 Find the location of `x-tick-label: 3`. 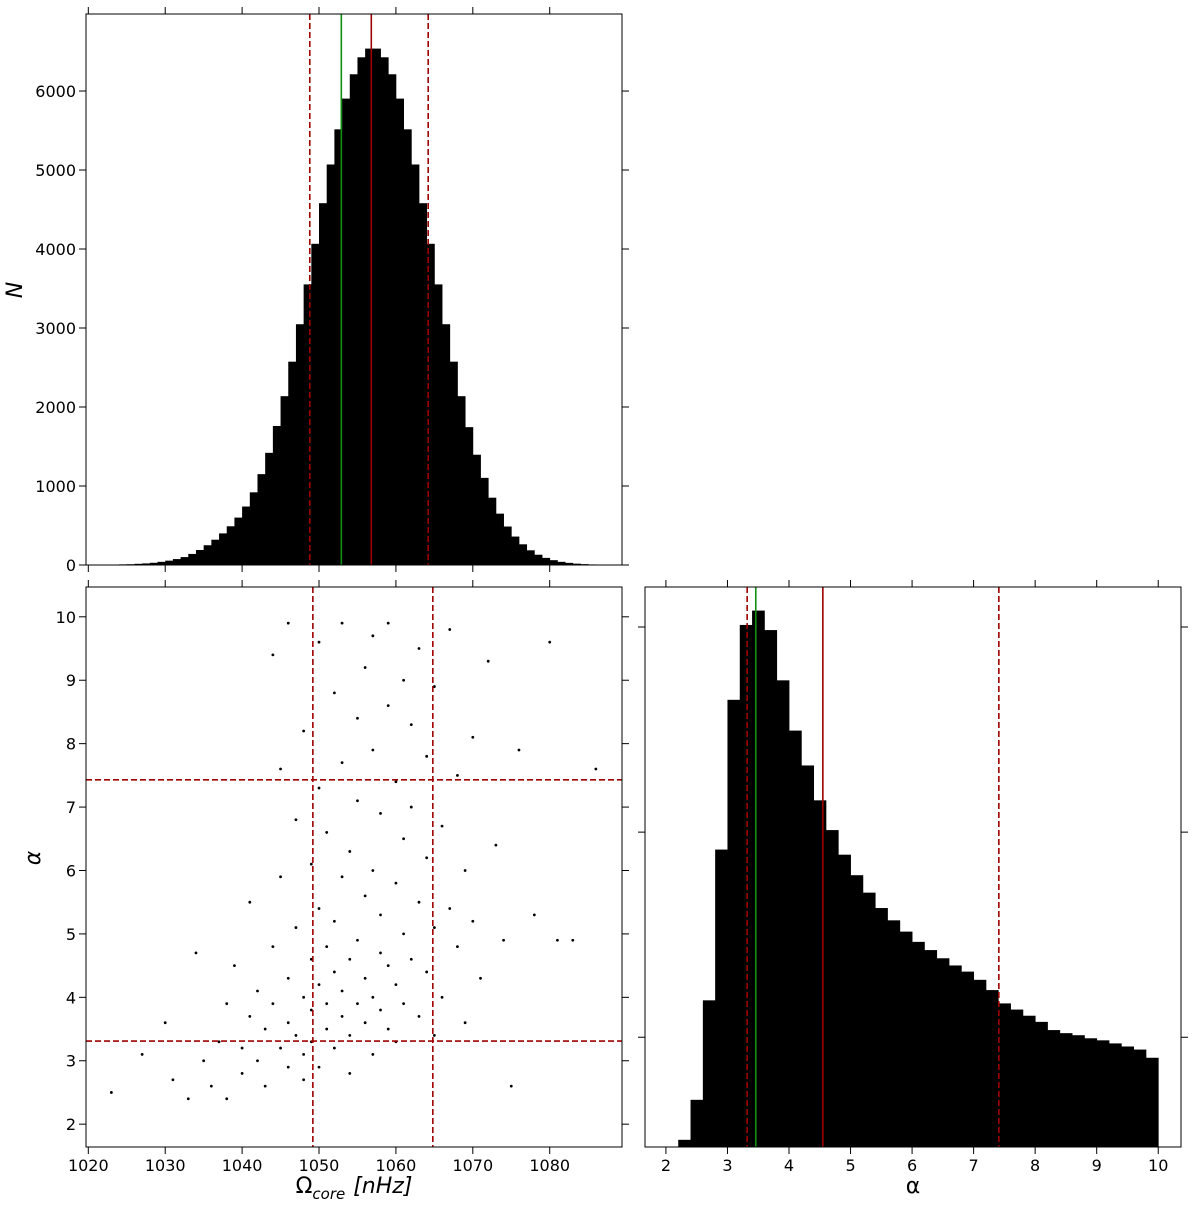

x-tick-label: 3 is located at coordinates (727, 1165).